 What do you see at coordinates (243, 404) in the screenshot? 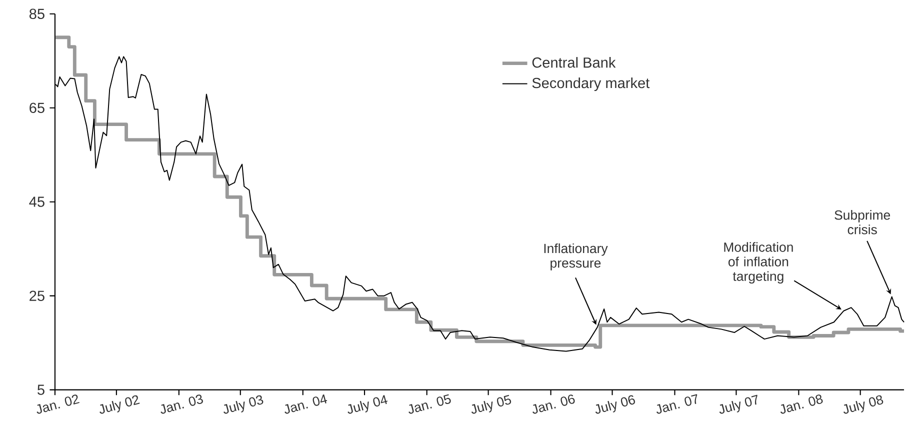
I see `x-tick-label: July 03` at bounding box center [243, 404].